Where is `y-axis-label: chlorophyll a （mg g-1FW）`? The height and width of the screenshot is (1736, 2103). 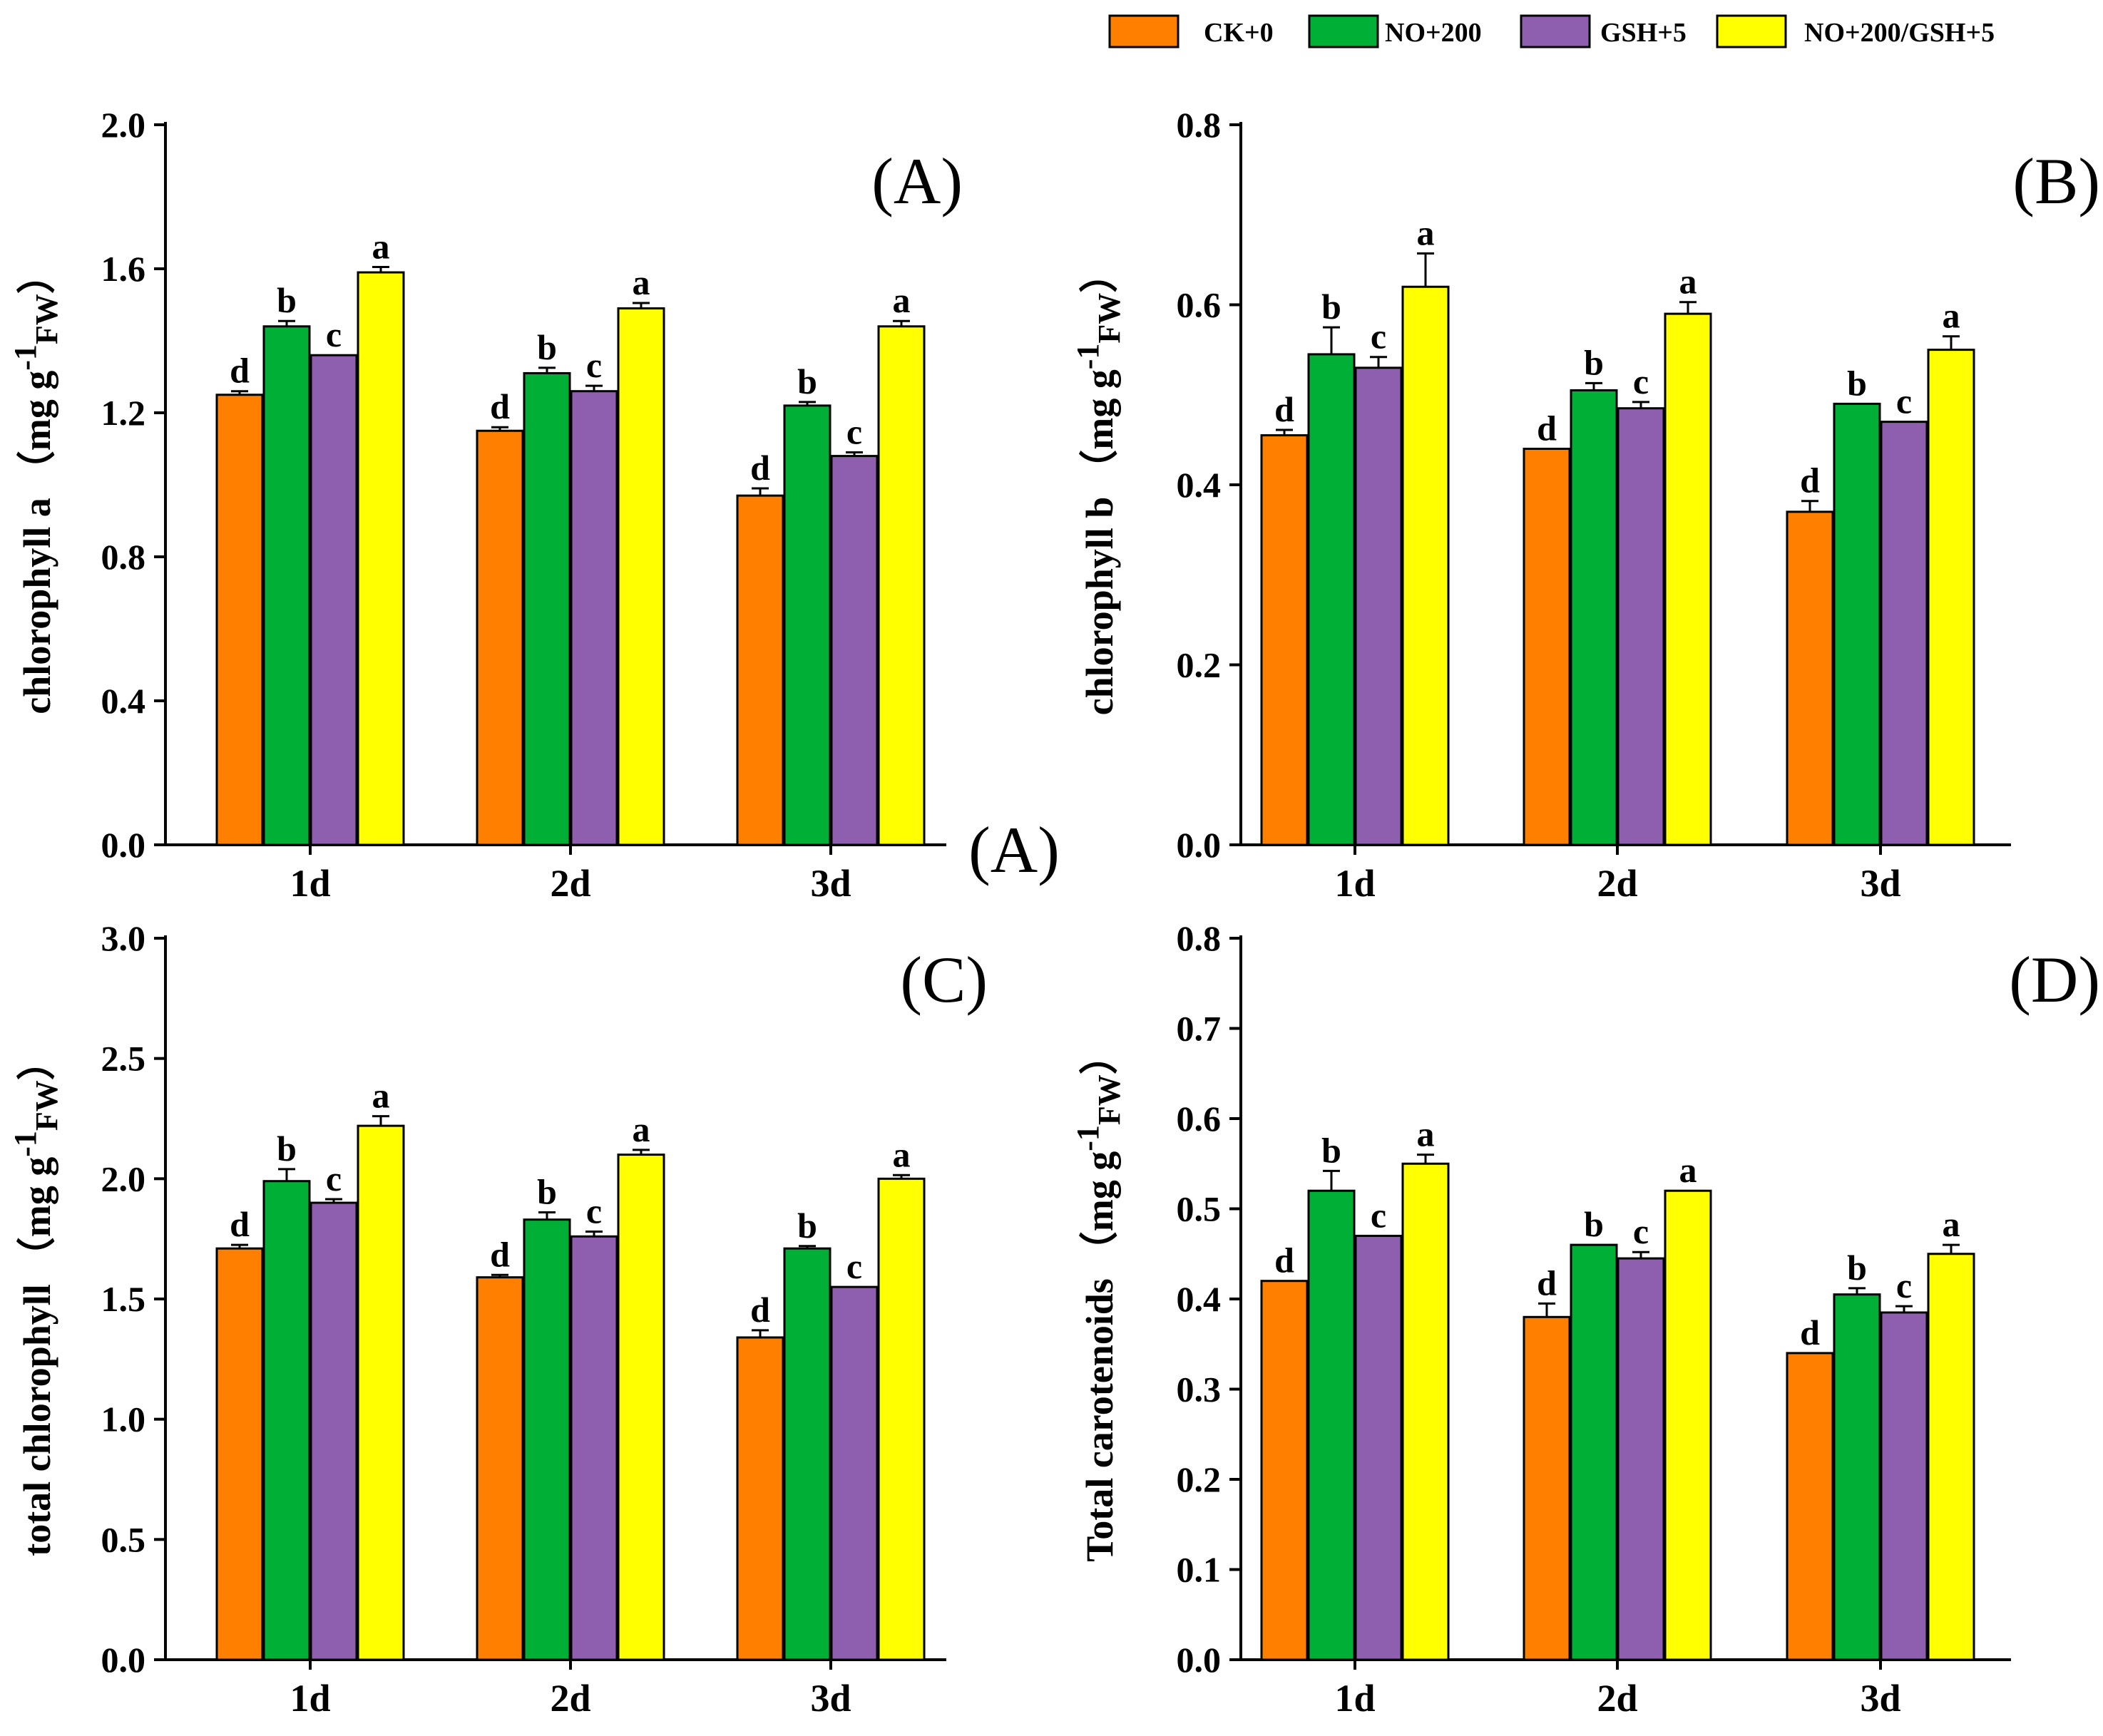 y-axis-label: chlorophyll a （mg g-1FW） is located at coordinates (36, 485).